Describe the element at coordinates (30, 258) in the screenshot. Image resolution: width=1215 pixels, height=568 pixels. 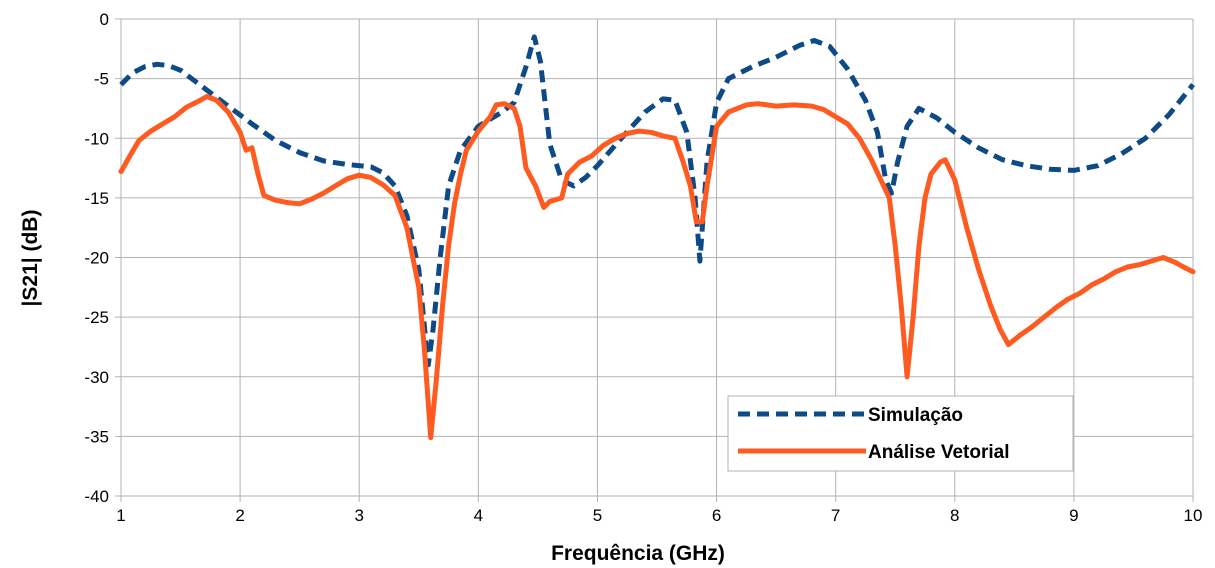
I see `y-axis-title: |S21| (dB)` at that location.